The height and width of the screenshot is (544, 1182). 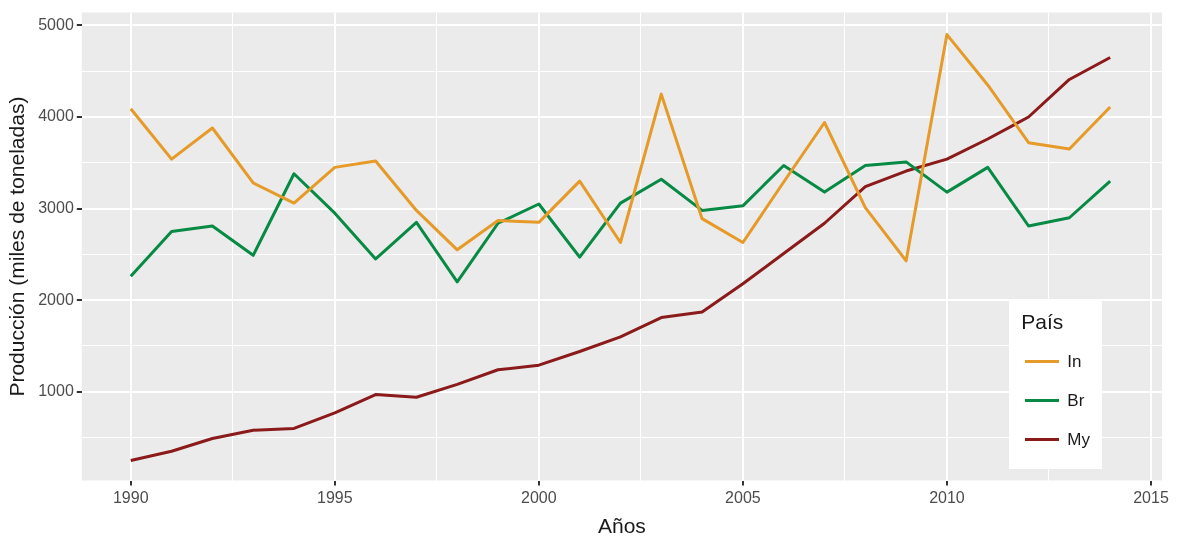 I want to click on y-tick-label: 4000, so click(x=56, y=116).